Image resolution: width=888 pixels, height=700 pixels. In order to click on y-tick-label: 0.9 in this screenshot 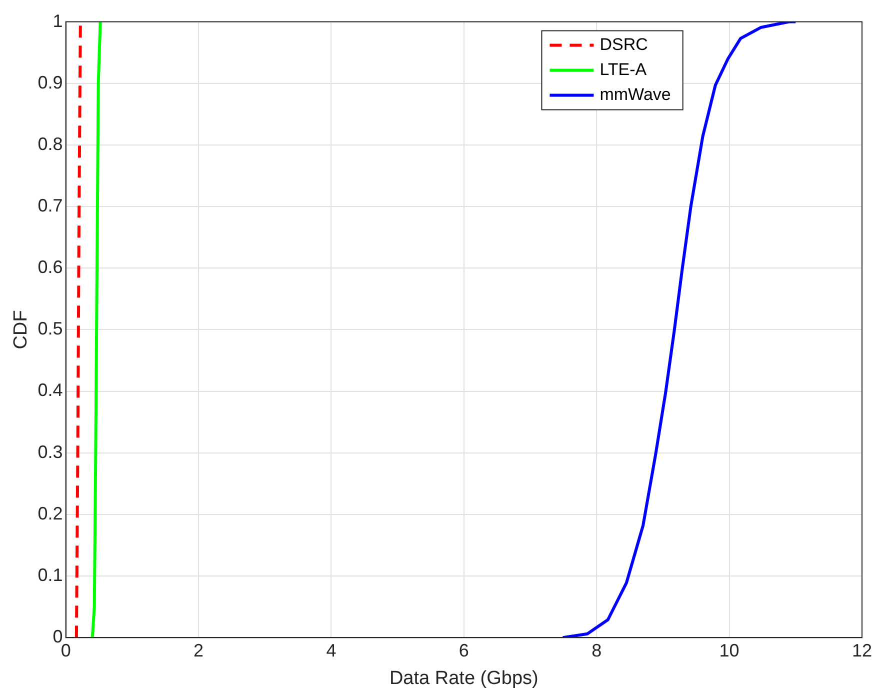, I will do `click(50, 82)`.